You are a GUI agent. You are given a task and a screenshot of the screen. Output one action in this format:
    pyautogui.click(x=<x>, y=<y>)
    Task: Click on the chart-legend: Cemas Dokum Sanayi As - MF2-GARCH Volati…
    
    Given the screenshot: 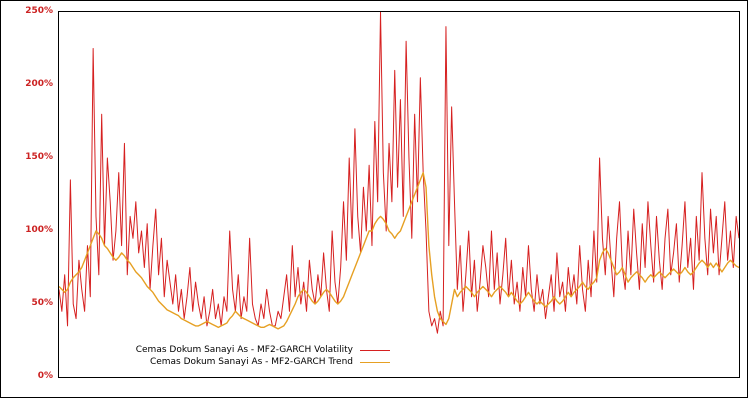 What is the action you would take?
    pyautogui.click(x=229, y=356)
    